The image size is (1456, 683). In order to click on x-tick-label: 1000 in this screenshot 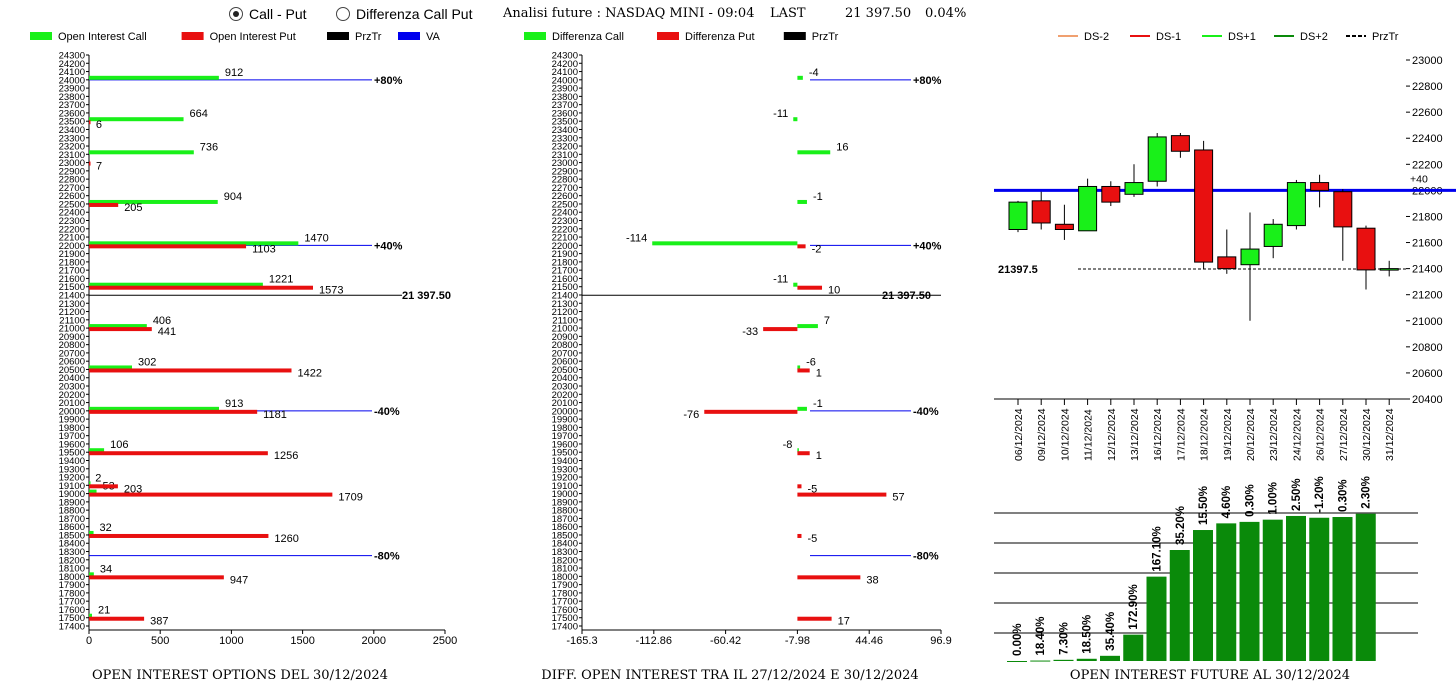, I will do `click(231, 641)`.